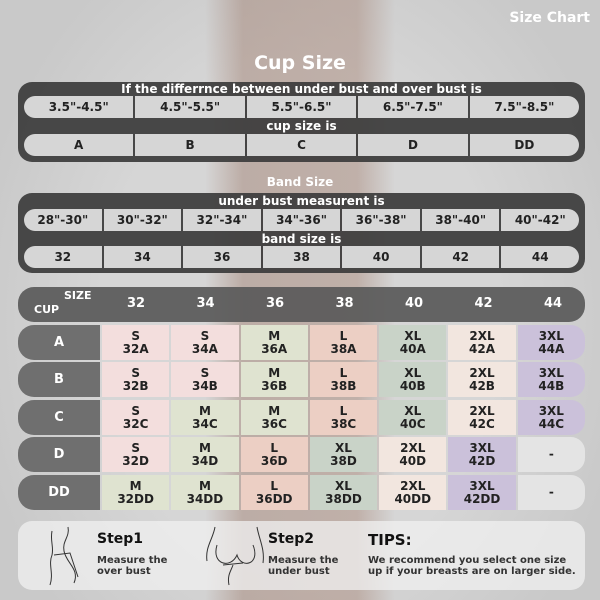 This screenshot has height=600, width=600. I want to click on column-header: 42, so click(483, 303).